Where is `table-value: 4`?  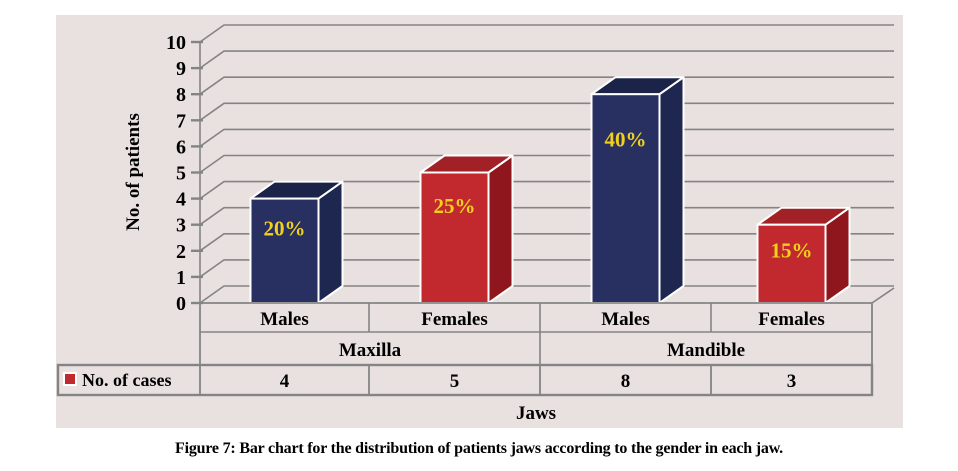
table-value: 4 is located at coordinates (285, 381).